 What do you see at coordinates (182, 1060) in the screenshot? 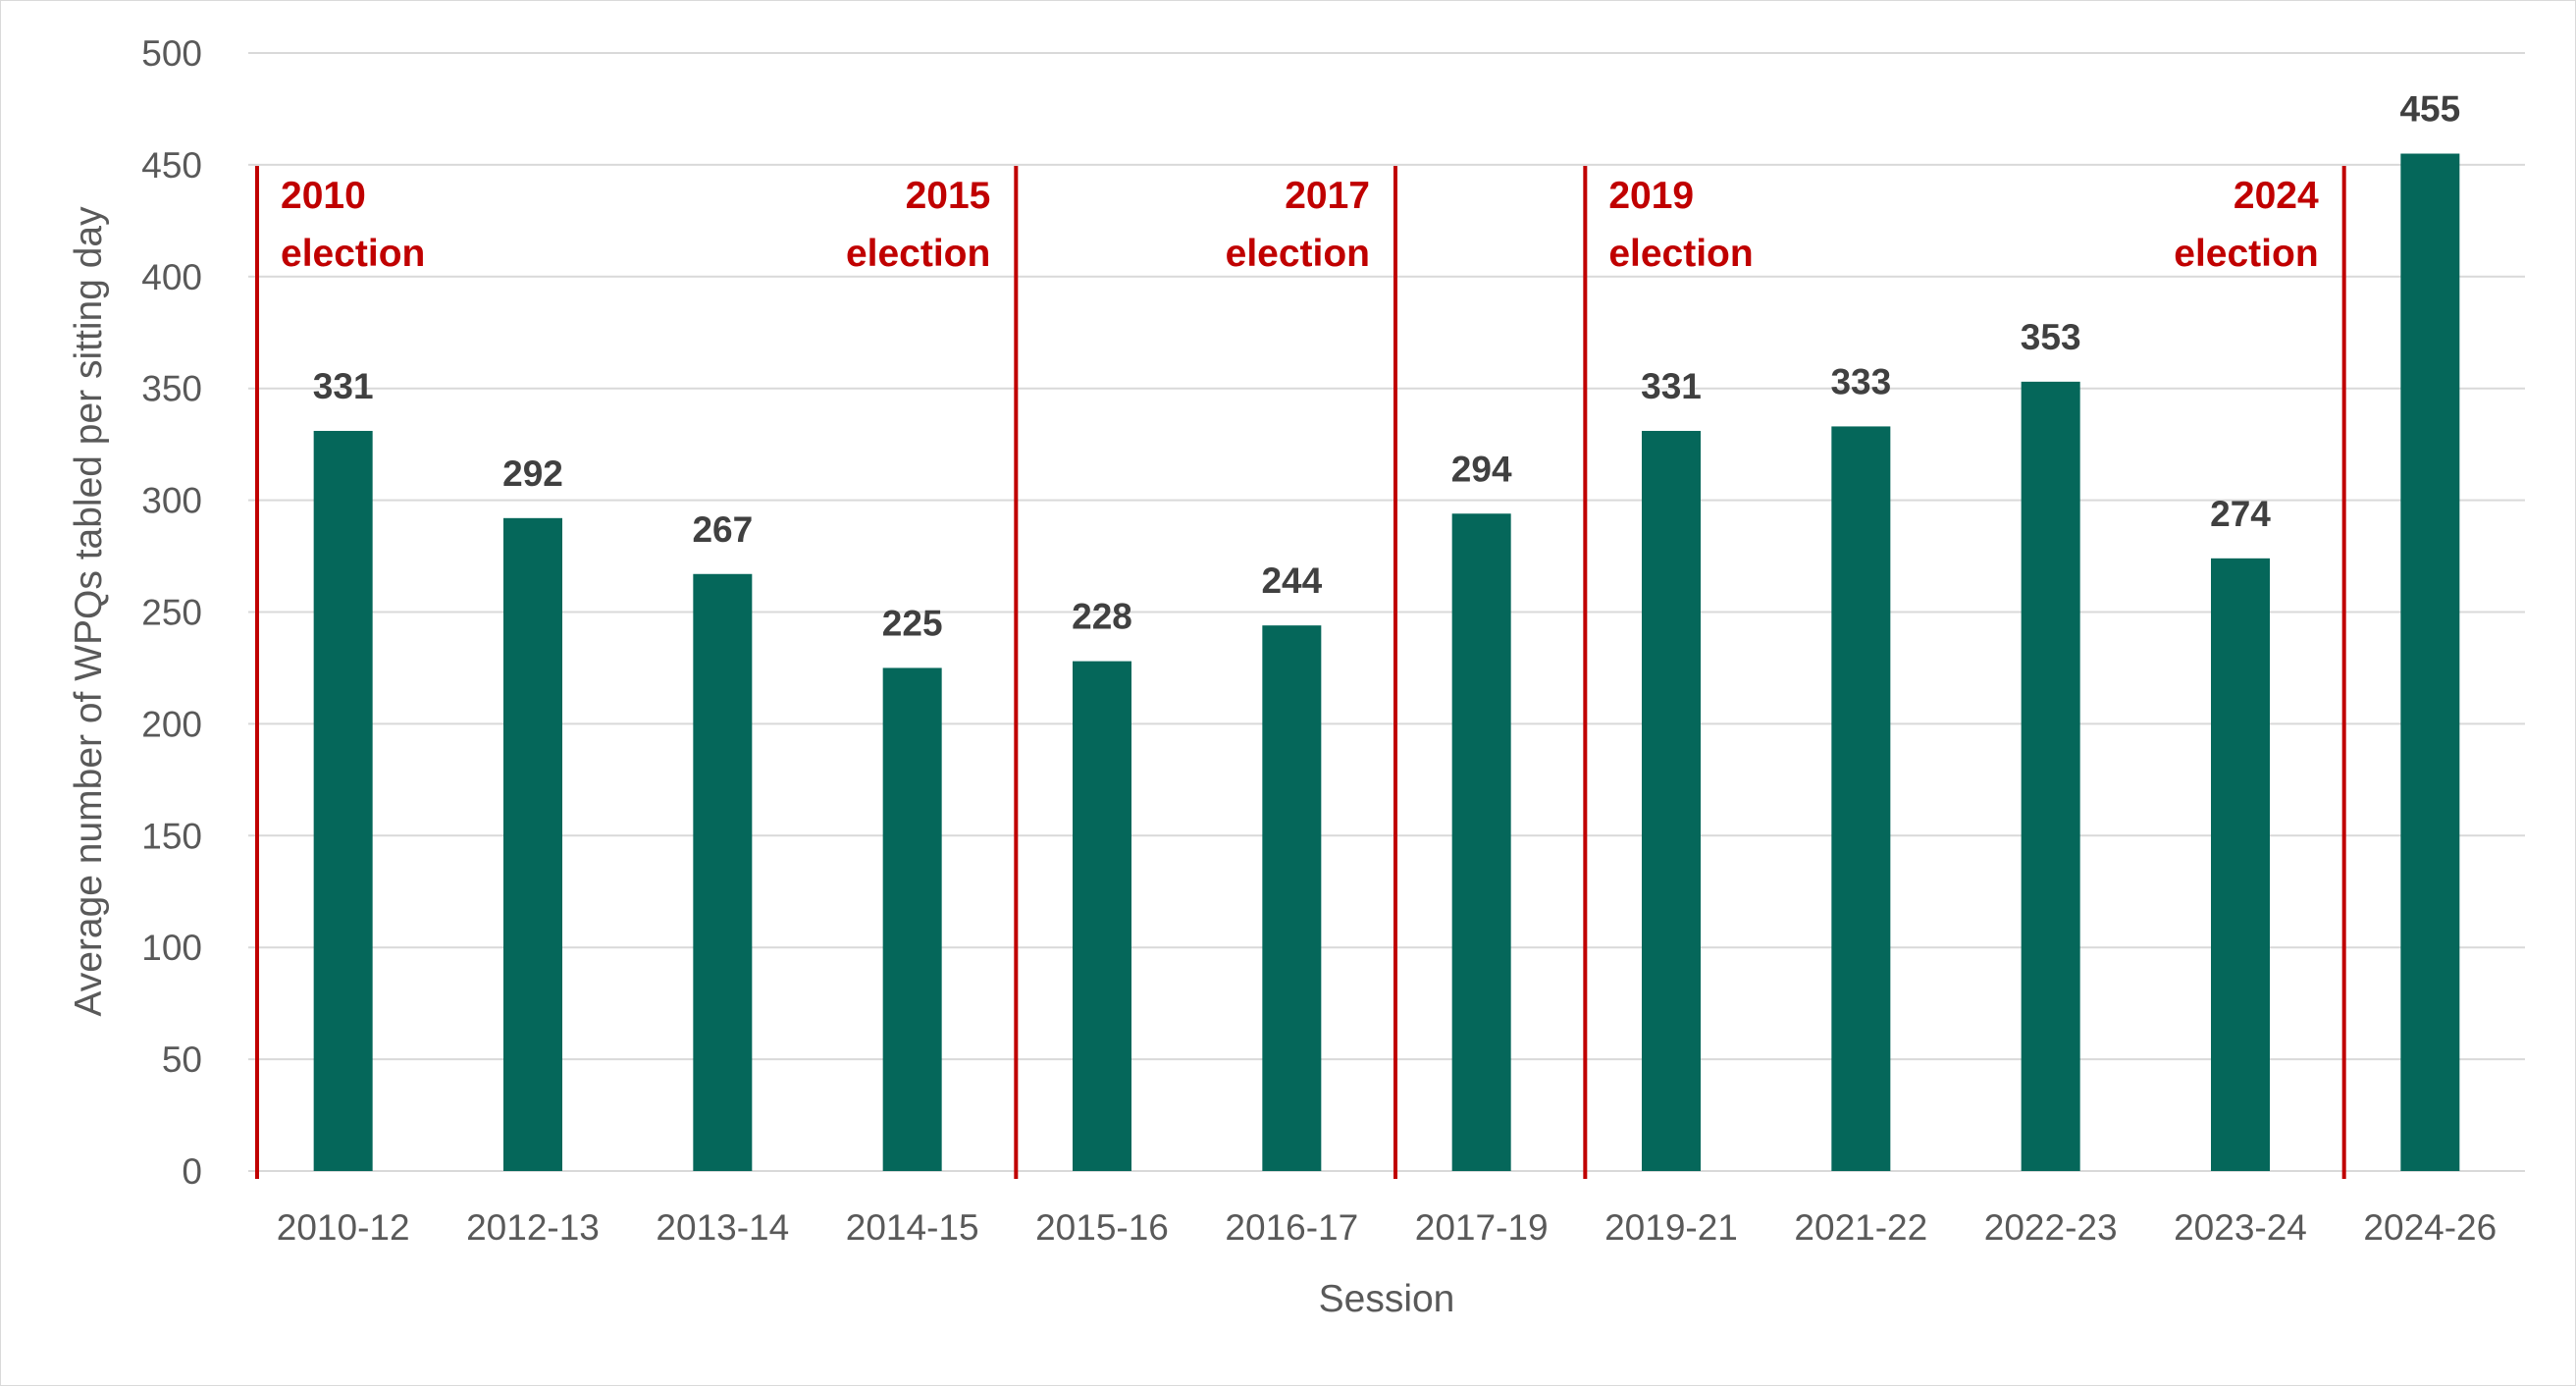
I see `y-tick-label: 50` at bounding box center [182, 1060].